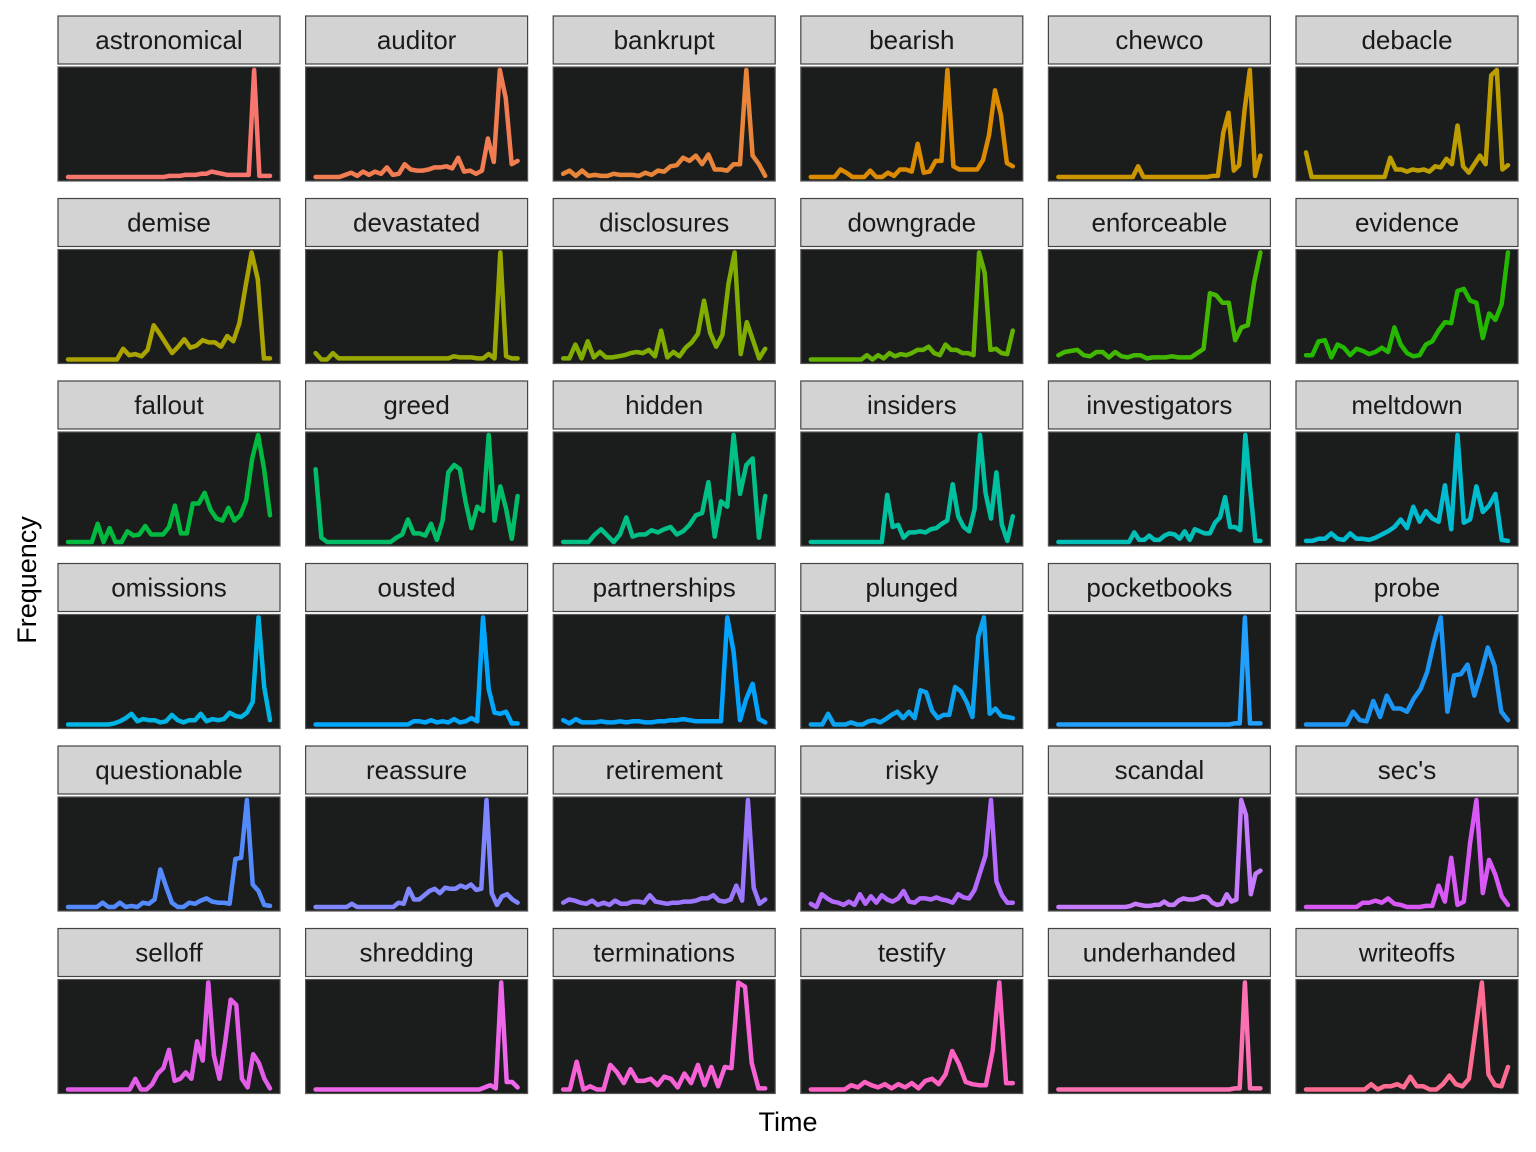  What do you see at coordinates (1159, 98) in the screenshot?
I see `facet-panel: chewco` at bounding box center [1159, 98].